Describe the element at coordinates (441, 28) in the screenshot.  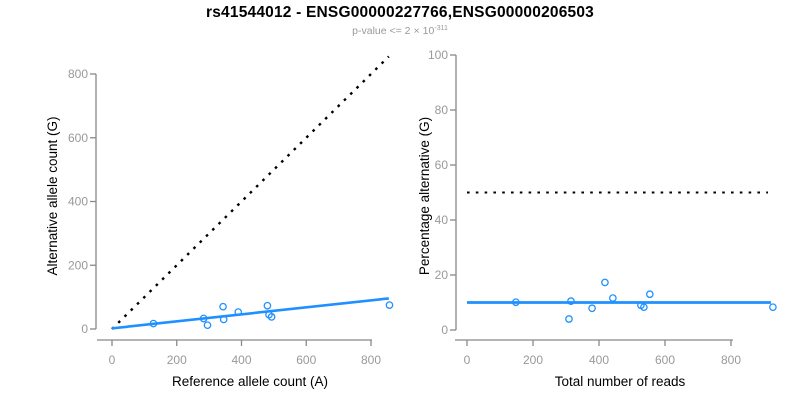
I see `pvalue-exponent: -311` at that location.